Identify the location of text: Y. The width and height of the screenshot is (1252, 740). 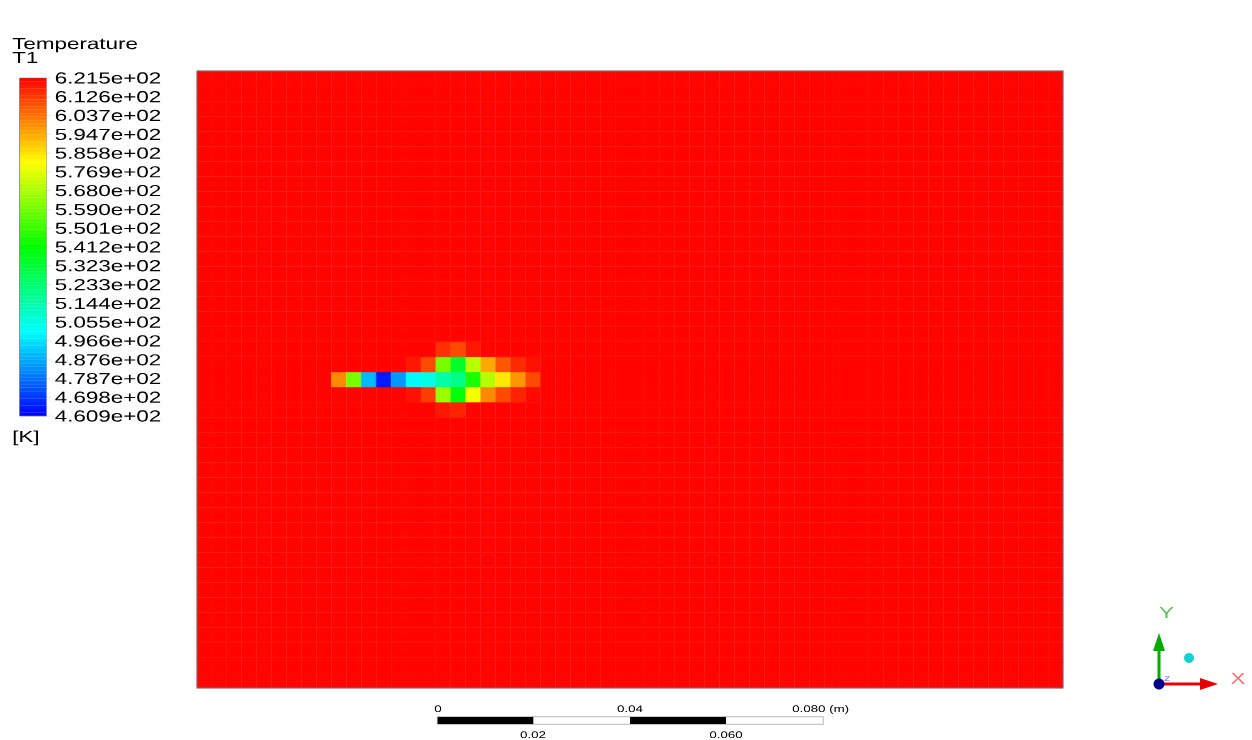
(1166, 612).